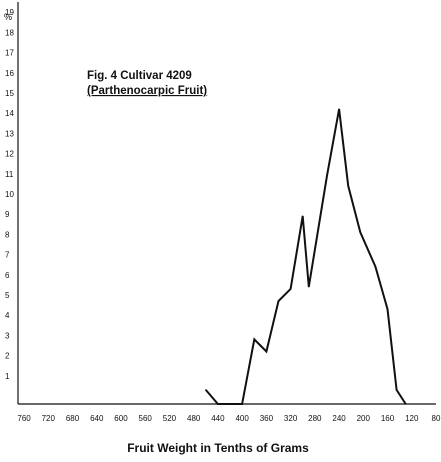 The width and height of the screenshot is (441, 462). I want to click on x-tick-label: 440, so click(218, 418).